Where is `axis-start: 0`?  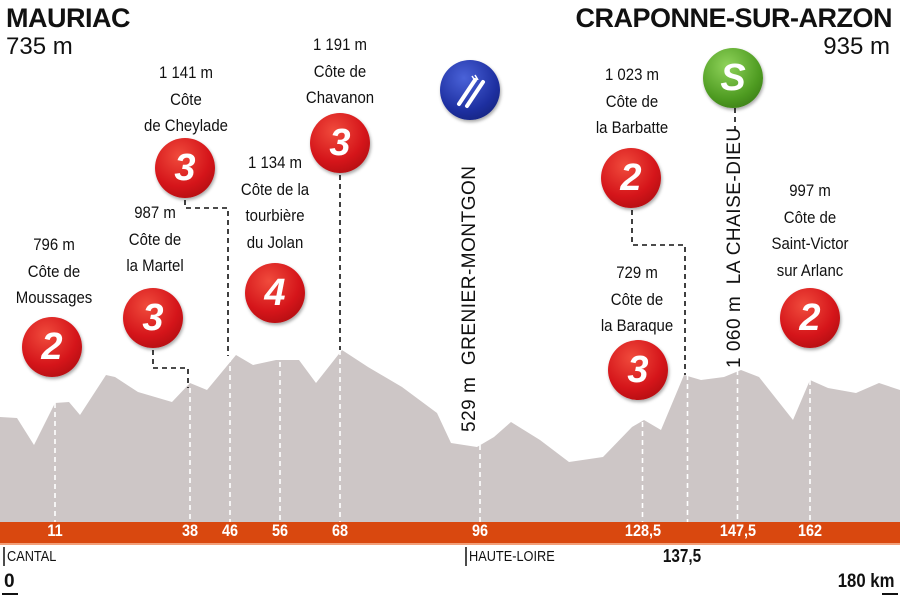 axis-start: 0 is located at coordinates (9, 581).